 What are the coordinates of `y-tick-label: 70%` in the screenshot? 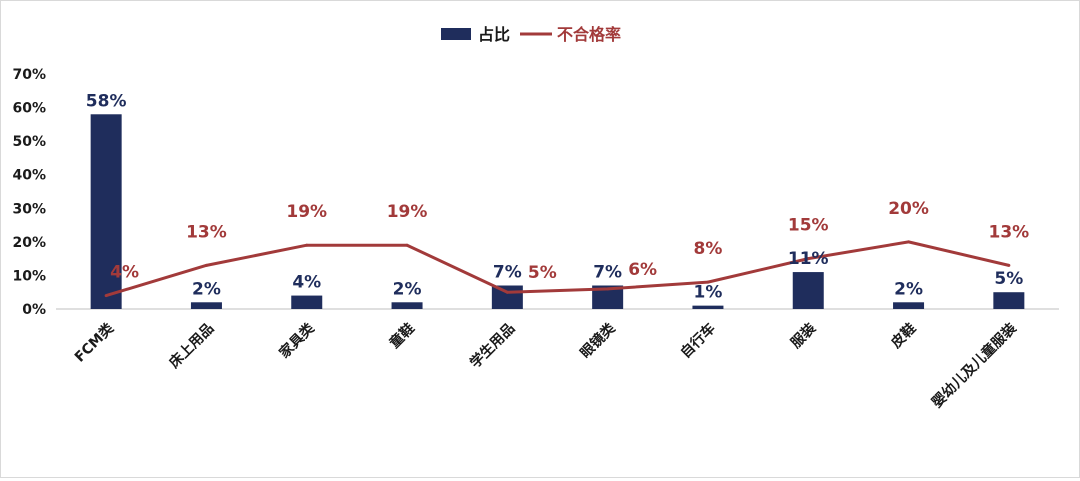 It's located at (29, 75).